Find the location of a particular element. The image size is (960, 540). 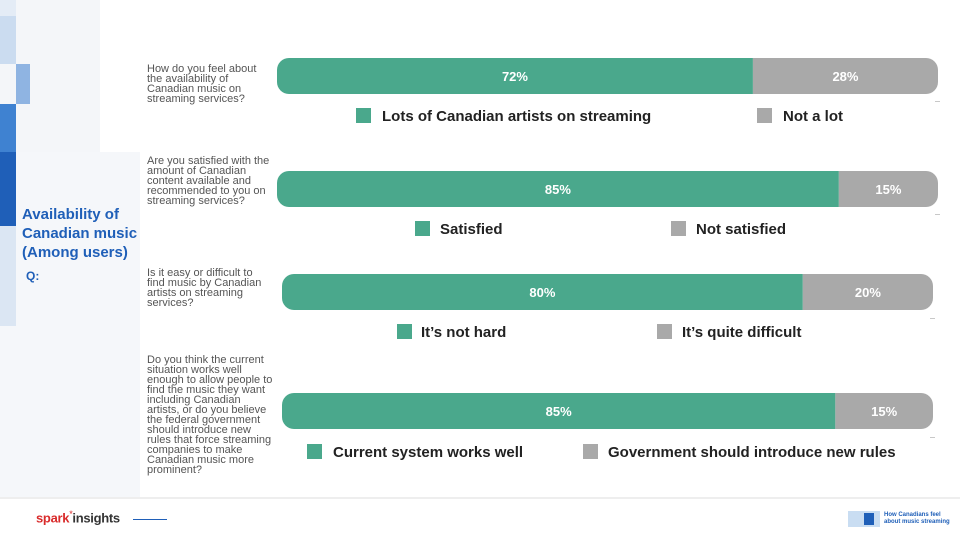

bar-label-4-1: 85% is located at coordinates (559, 411).